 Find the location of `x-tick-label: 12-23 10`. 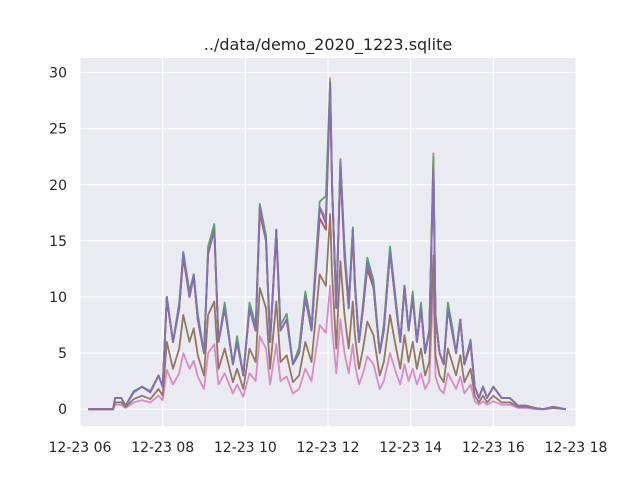

x-tick-label: 12-23 10 is located at coordinates (245, 448).